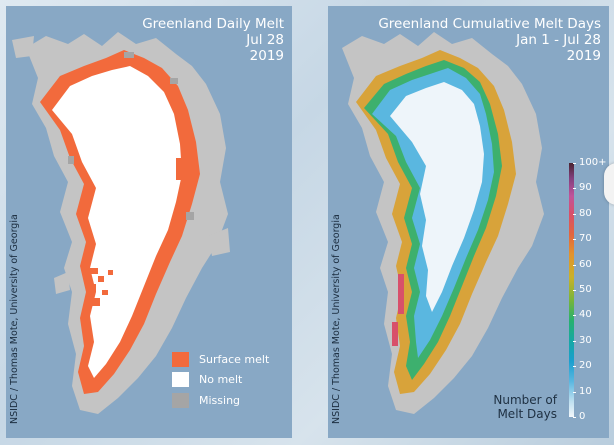 The image size is (614, 445). Describe the element at coordinates (578, 416) in the screenshot. I see `colorbar-tick: 0` at that location.